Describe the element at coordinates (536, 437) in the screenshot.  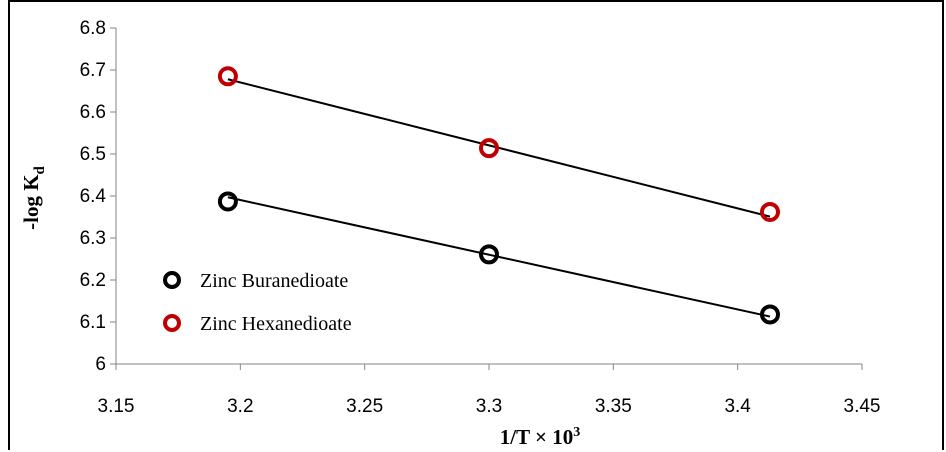
I see `x-axis-title-main: 1/T × 10` at that location.